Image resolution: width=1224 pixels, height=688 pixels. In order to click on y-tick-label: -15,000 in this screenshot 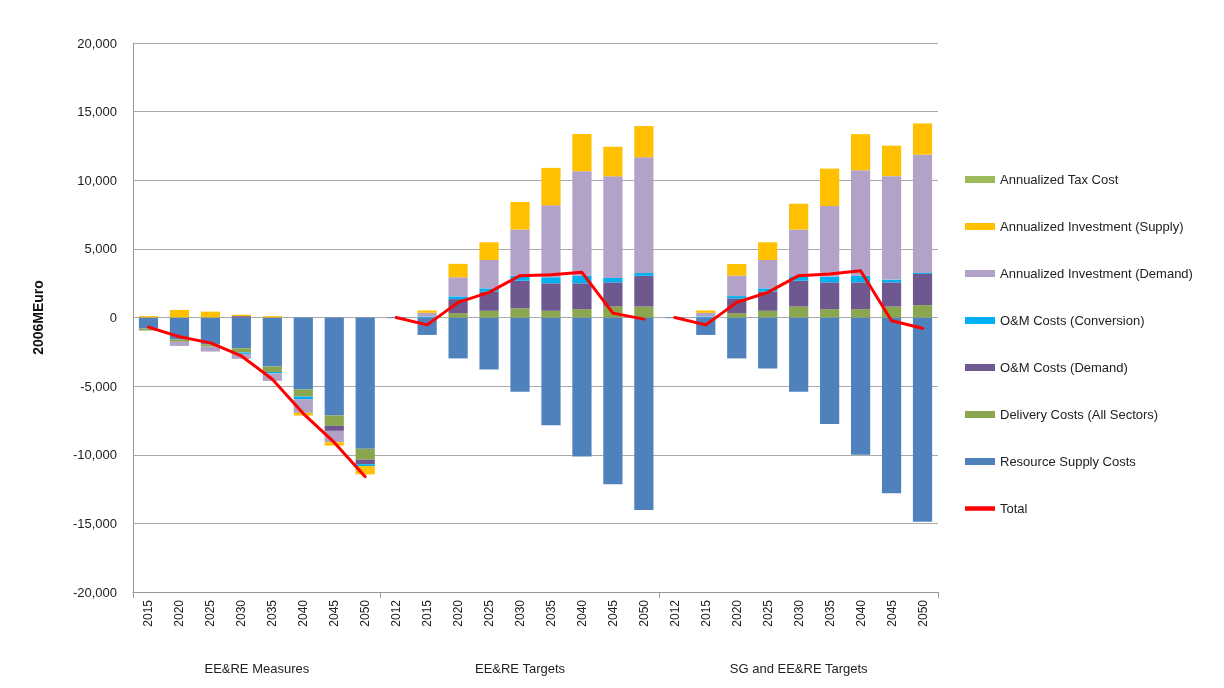, I will do `click(94, 523)`.